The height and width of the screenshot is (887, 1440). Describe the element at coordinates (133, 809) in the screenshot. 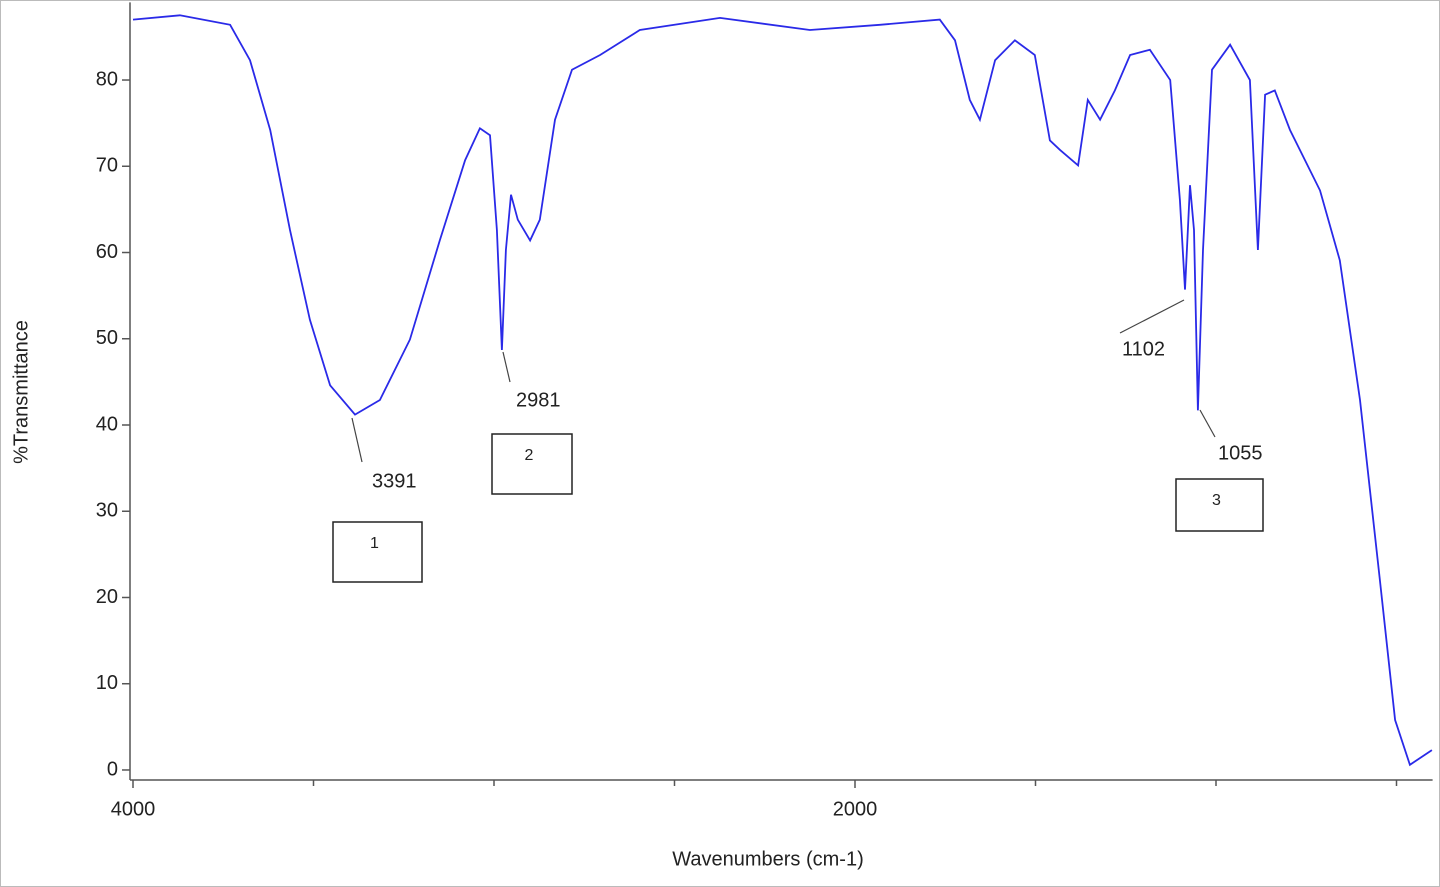

I see `x-tick-label: 4000` at that location.